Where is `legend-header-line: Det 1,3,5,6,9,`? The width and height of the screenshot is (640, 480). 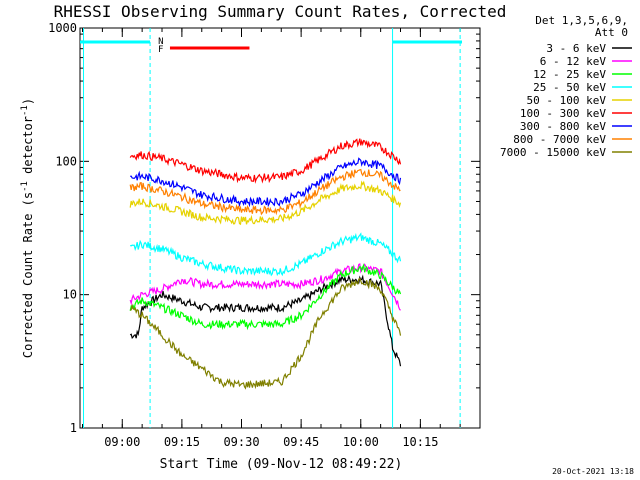 legend-header-line: Det 1,3,5,6,9, is located at coordinates (581, 20).